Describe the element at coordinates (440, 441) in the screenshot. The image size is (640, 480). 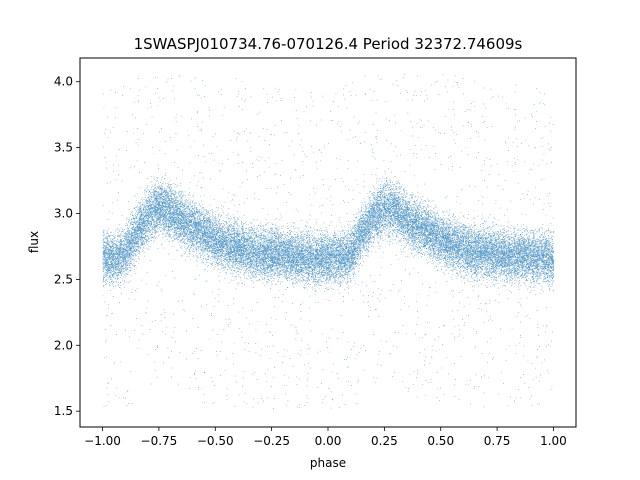
I see `x-tick-label: 0.50` at that location.